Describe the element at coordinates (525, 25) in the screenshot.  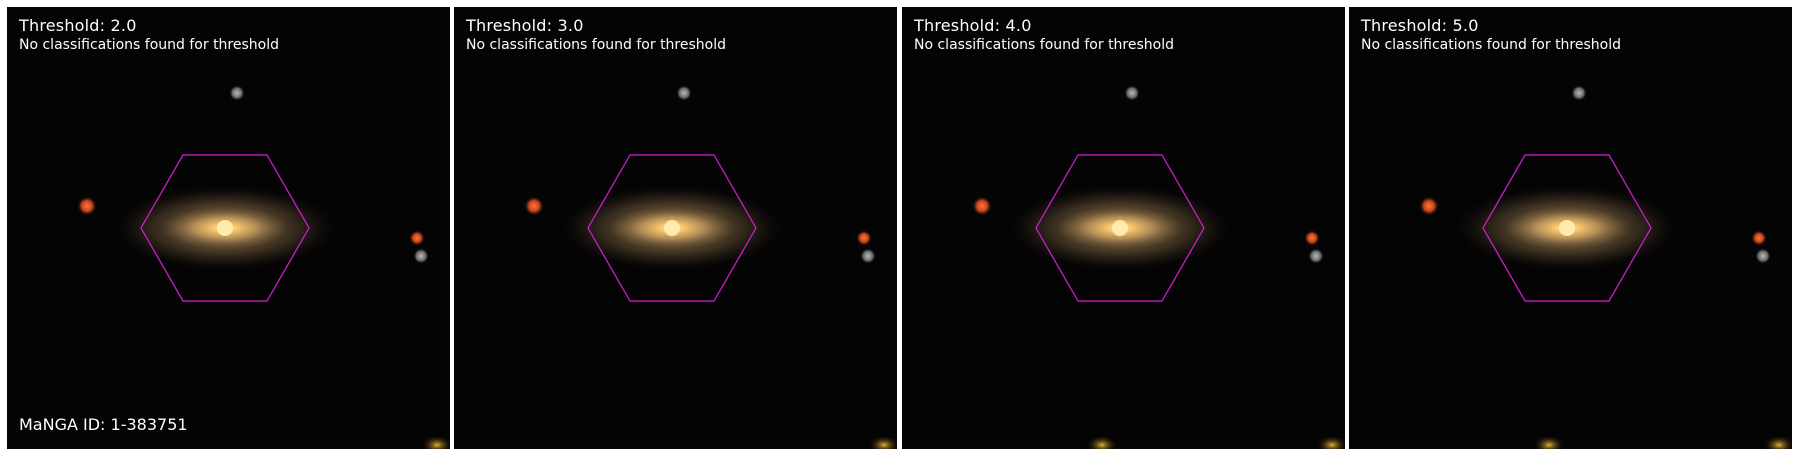
I see `panel-title: Threshold: 3.0` at that location.